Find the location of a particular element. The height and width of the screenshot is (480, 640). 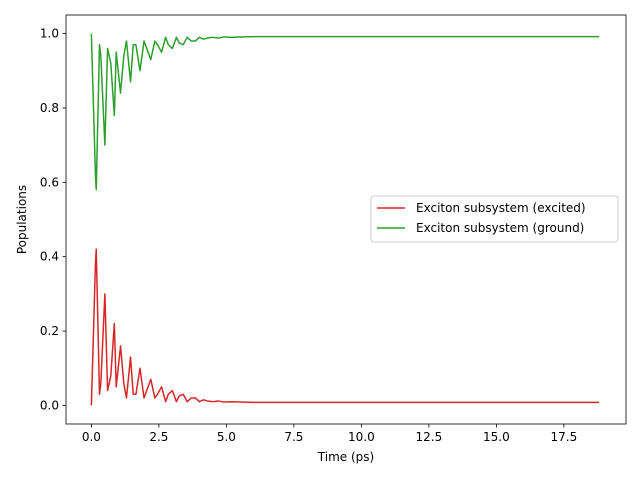

x-tick-label: 2.5 is located at coordinates (158, 437).